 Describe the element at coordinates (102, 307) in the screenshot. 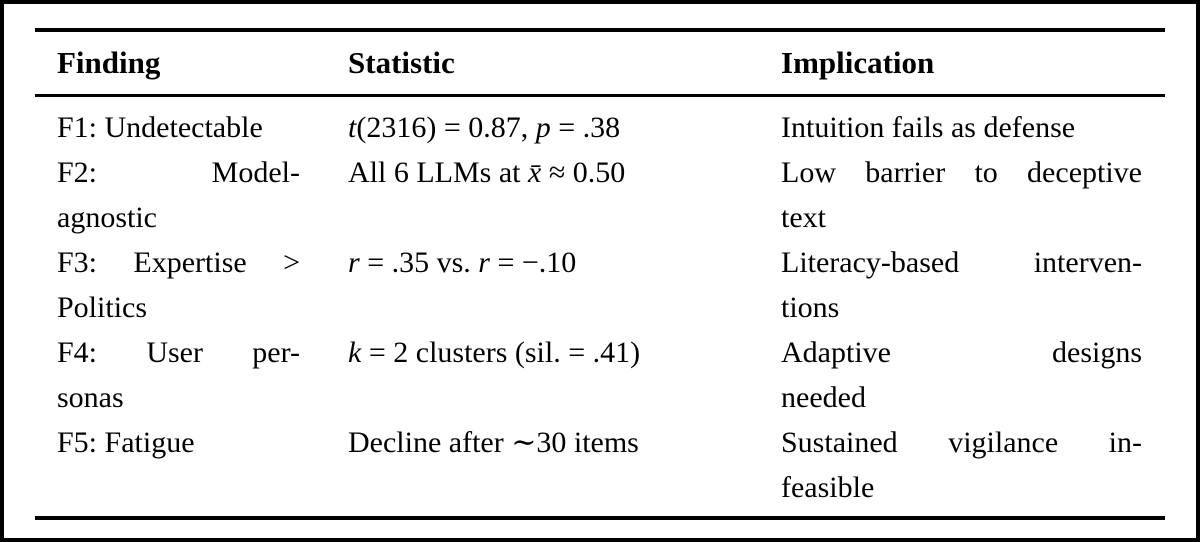

I see `finding-line: Politics` at that location.